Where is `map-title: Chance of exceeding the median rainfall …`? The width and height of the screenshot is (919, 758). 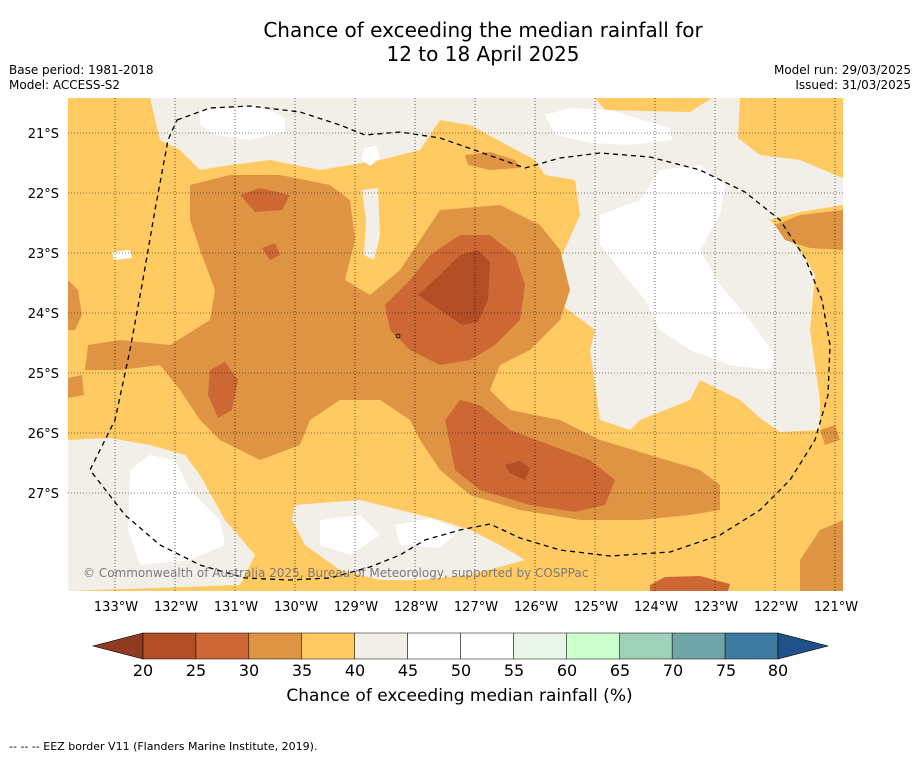 map-title: Chance of exceeding the median rainfall … is located at coordinates (459, 42).